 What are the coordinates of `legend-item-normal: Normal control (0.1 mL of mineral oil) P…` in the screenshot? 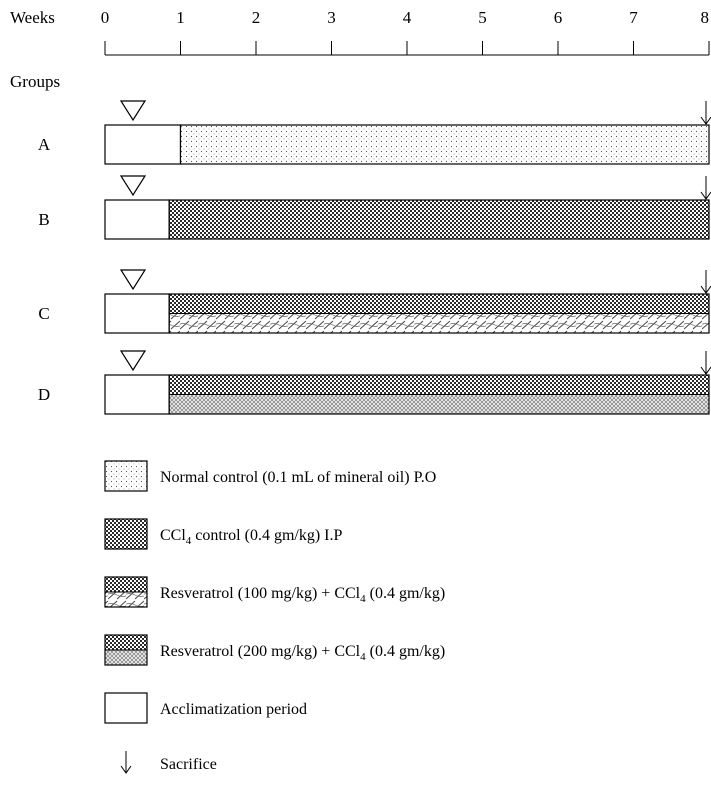 It's located at (270, 476).